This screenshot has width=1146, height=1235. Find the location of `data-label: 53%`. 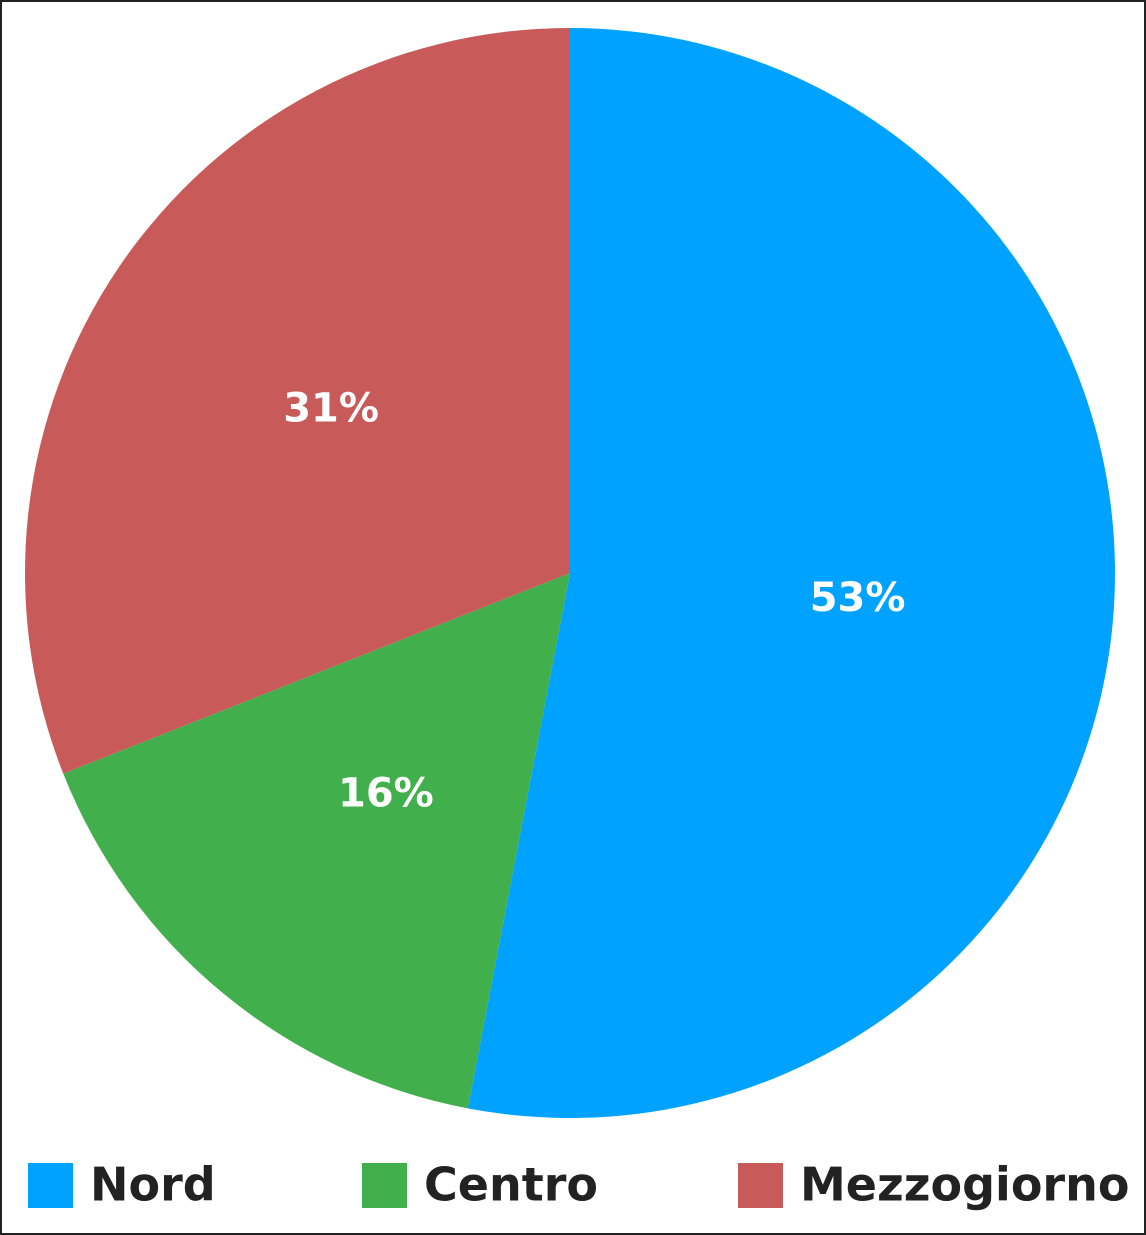

data-label: 53% is located at coordinates (858, 598).